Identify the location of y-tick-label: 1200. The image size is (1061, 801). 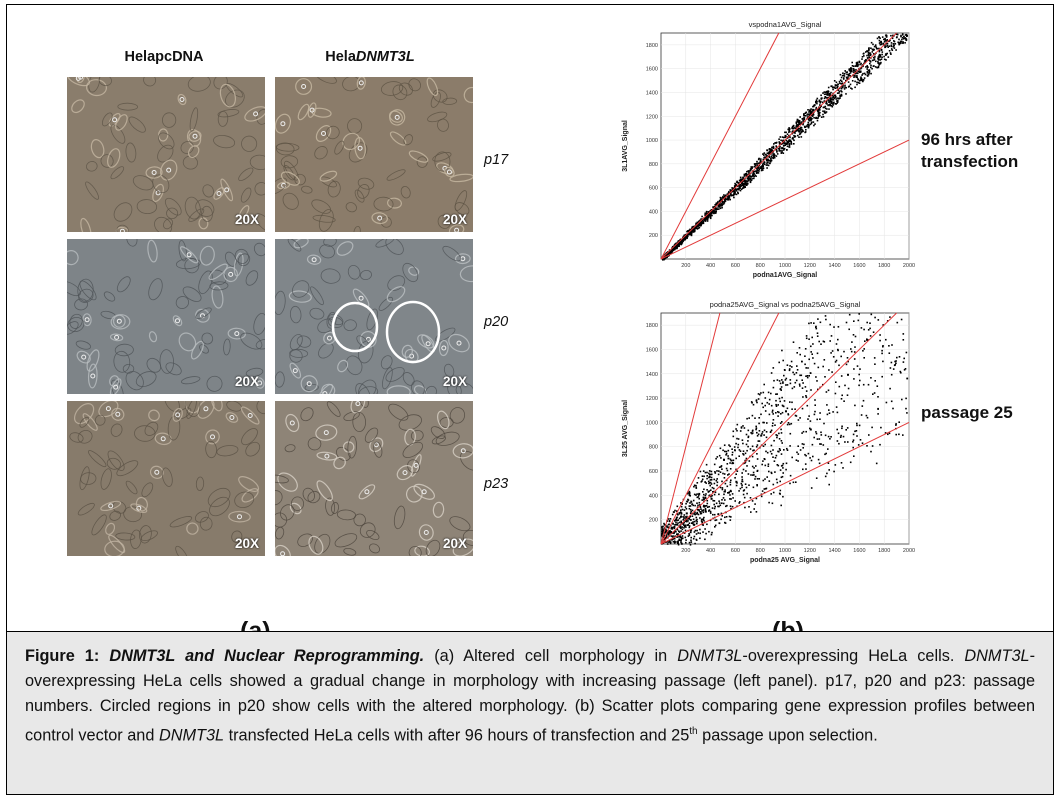
(652, 117).